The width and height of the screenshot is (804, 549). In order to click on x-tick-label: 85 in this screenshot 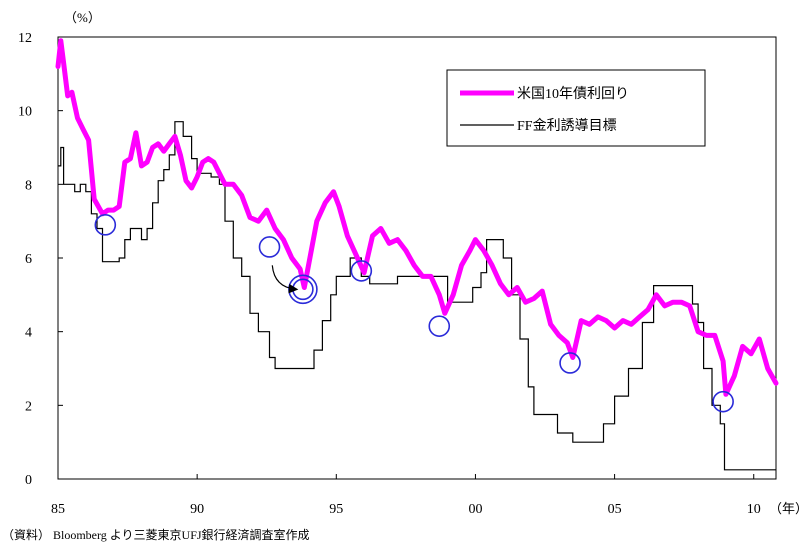, I will do `click(58, 509)`.